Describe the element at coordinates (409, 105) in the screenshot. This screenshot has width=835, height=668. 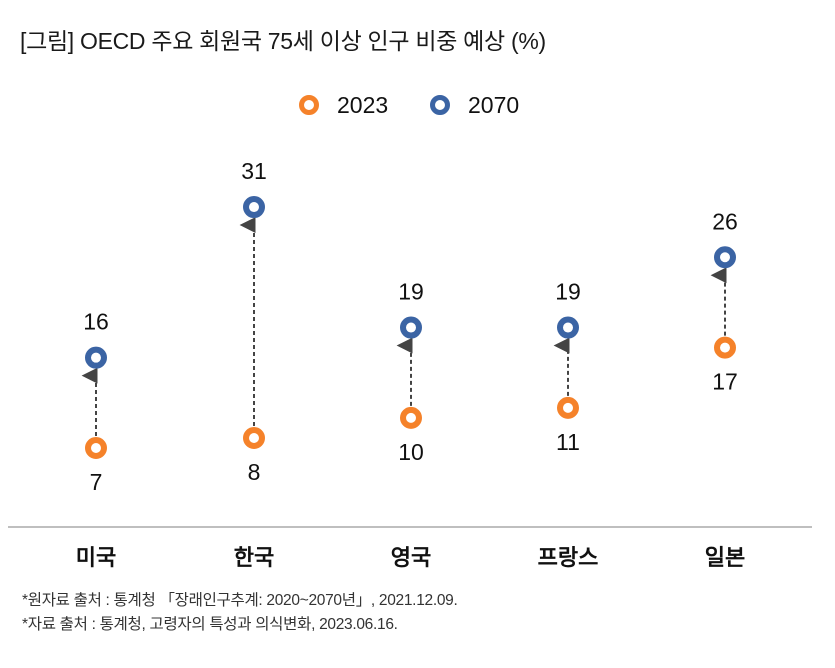
I see `legend: 2023 2070` at that location.